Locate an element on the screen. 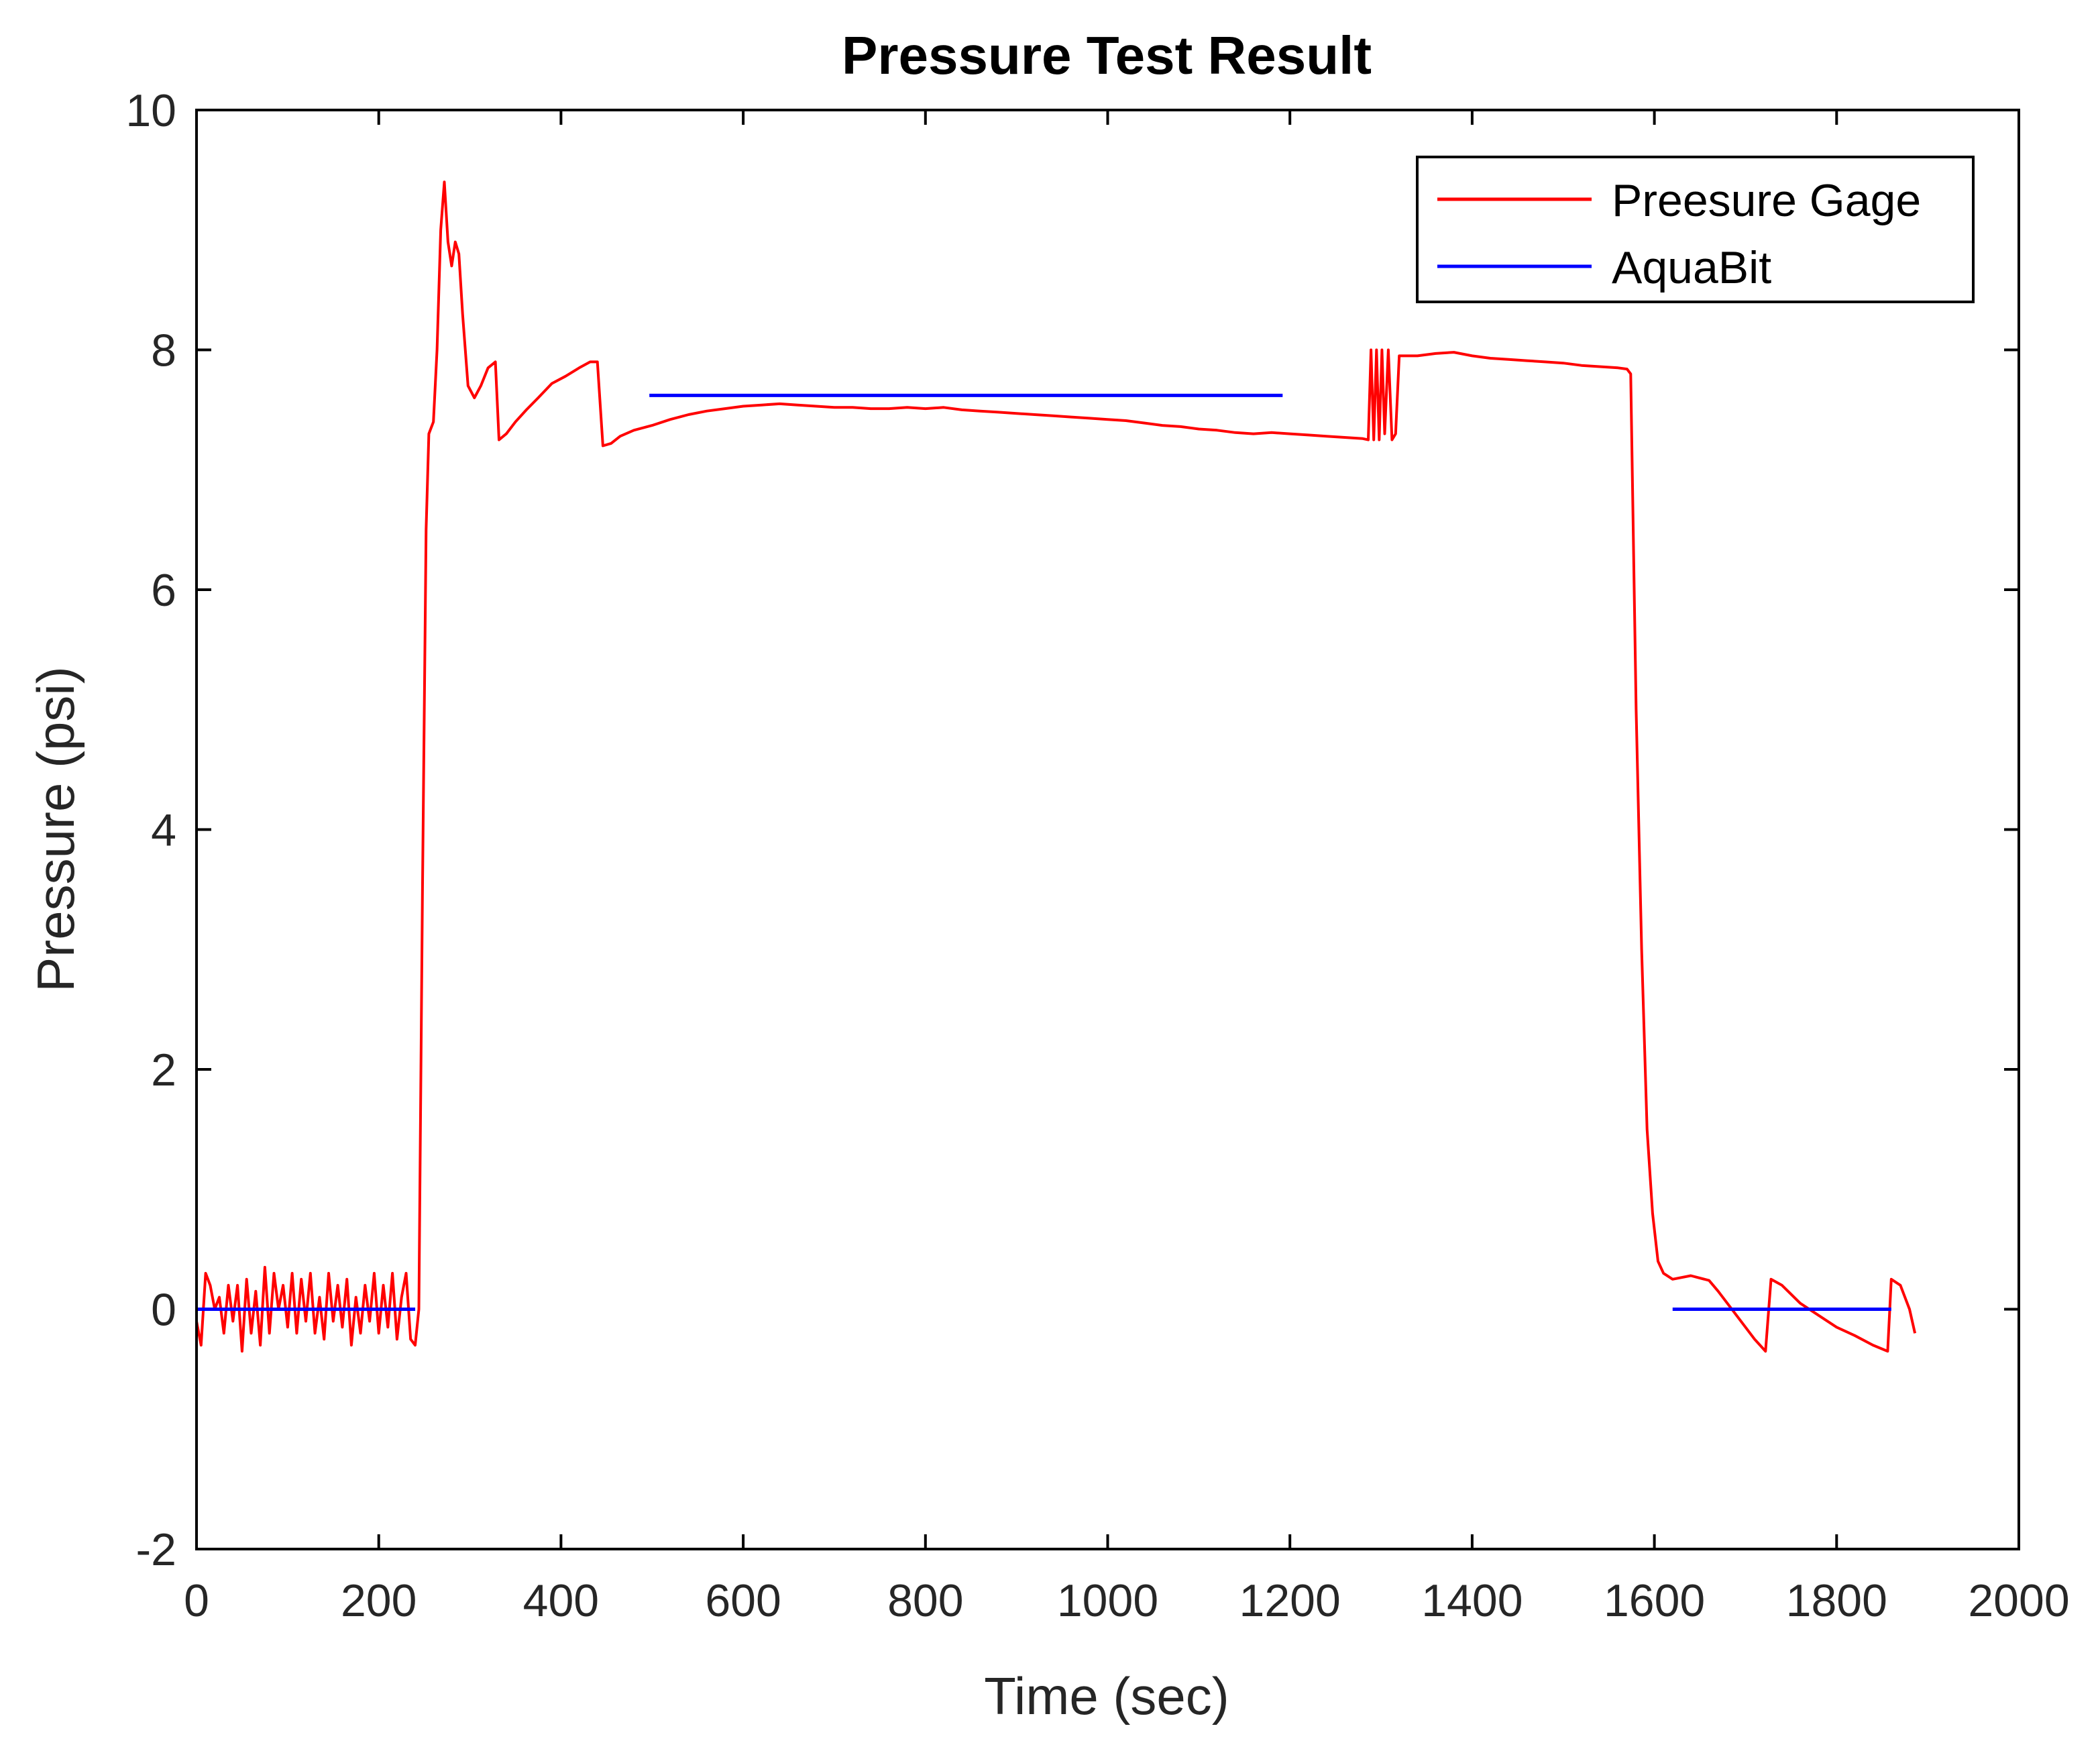 The image size is (2100, 1751). x-tick-label: 1200 is located at coordinates (1290, 1600).